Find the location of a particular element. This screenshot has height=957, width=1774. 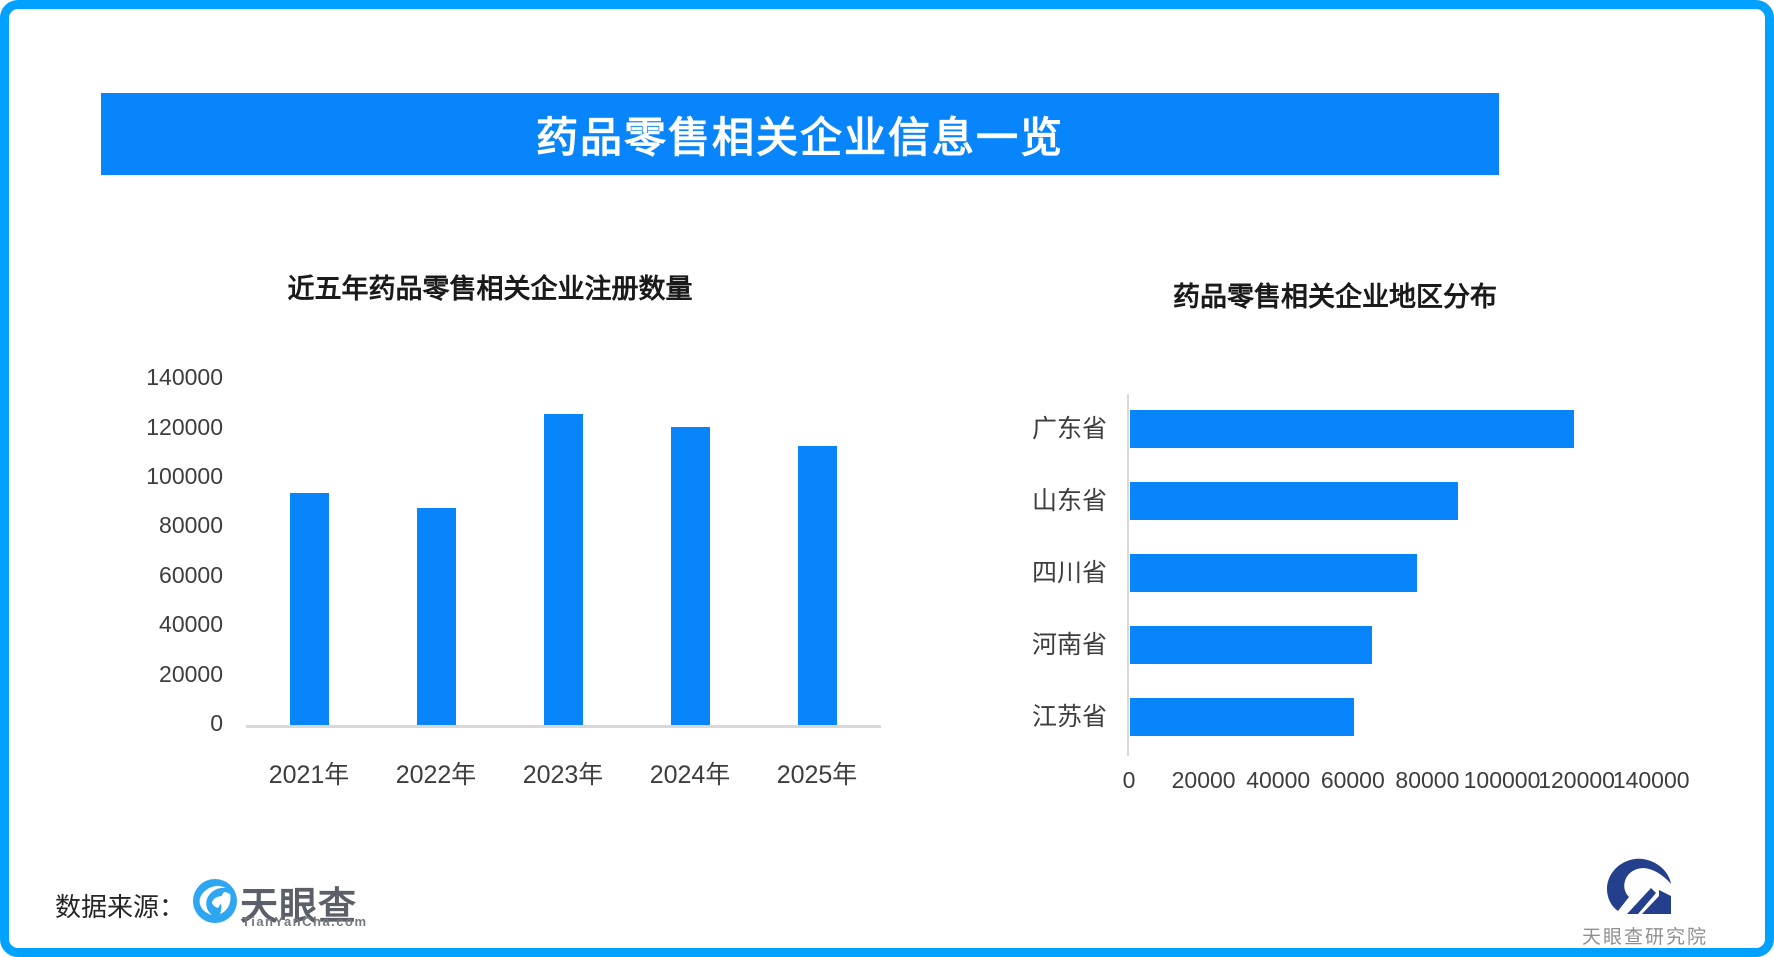

x-tick-label: 80000 is located at coordinates (1427, 780).